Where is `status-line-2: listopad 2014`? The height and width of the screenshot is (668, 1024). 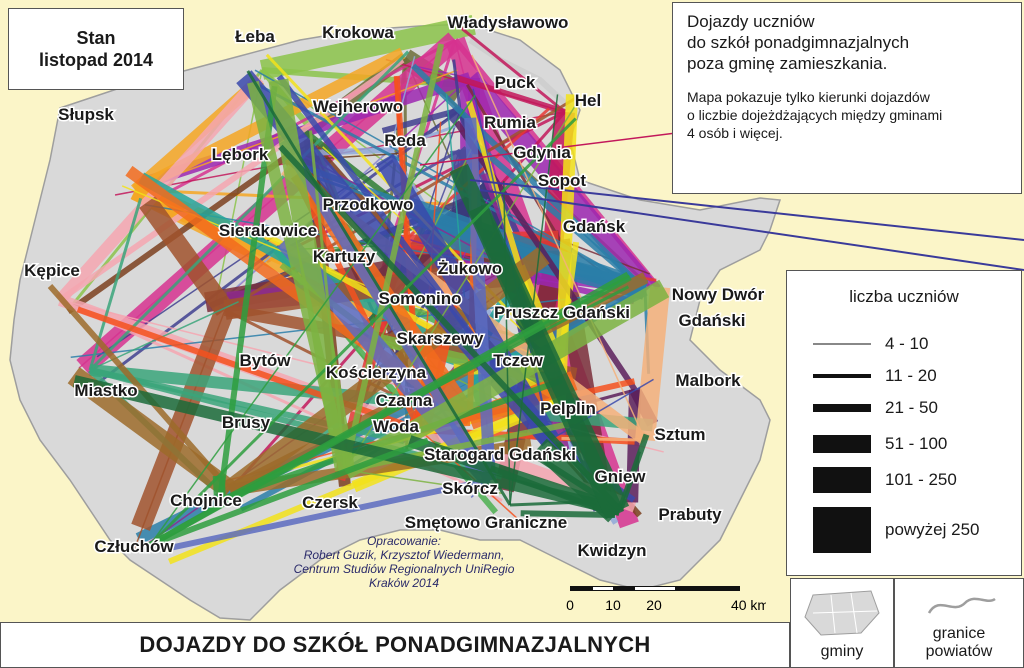 status-line-2: listopad 2014 is located at coordinates (96, 60).